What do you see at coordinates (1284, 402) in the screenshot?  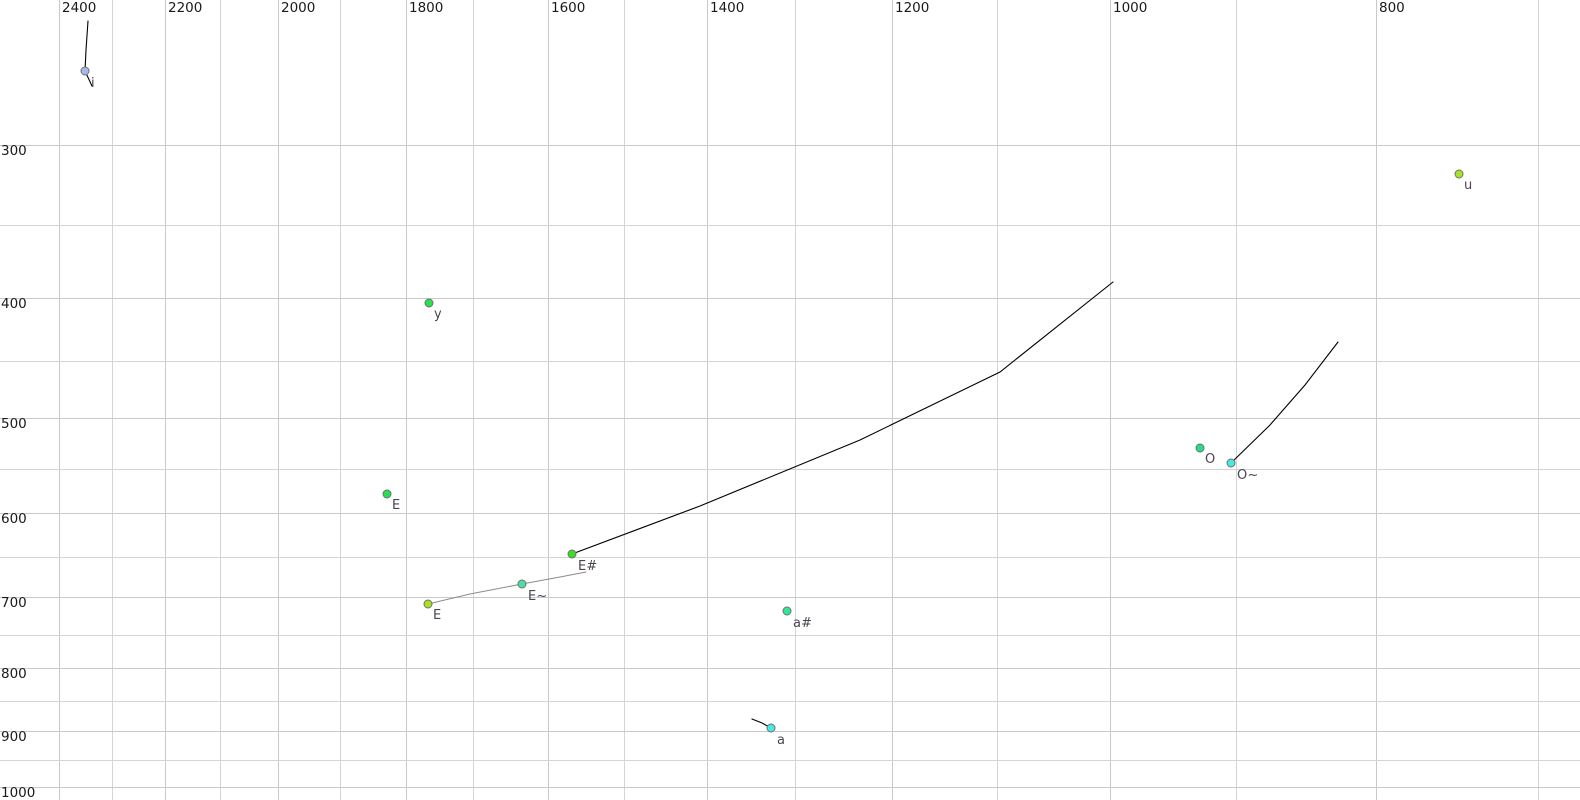 I see `O-track` at bounding box center [1284, 402].